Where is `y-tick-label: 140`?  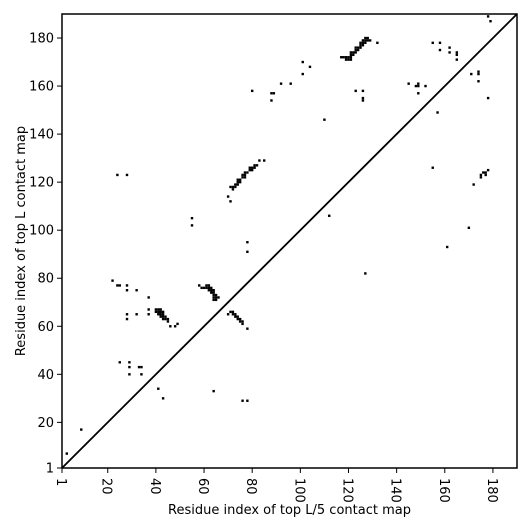
y-tick-label: 140 is located at coordinates (41, 135).